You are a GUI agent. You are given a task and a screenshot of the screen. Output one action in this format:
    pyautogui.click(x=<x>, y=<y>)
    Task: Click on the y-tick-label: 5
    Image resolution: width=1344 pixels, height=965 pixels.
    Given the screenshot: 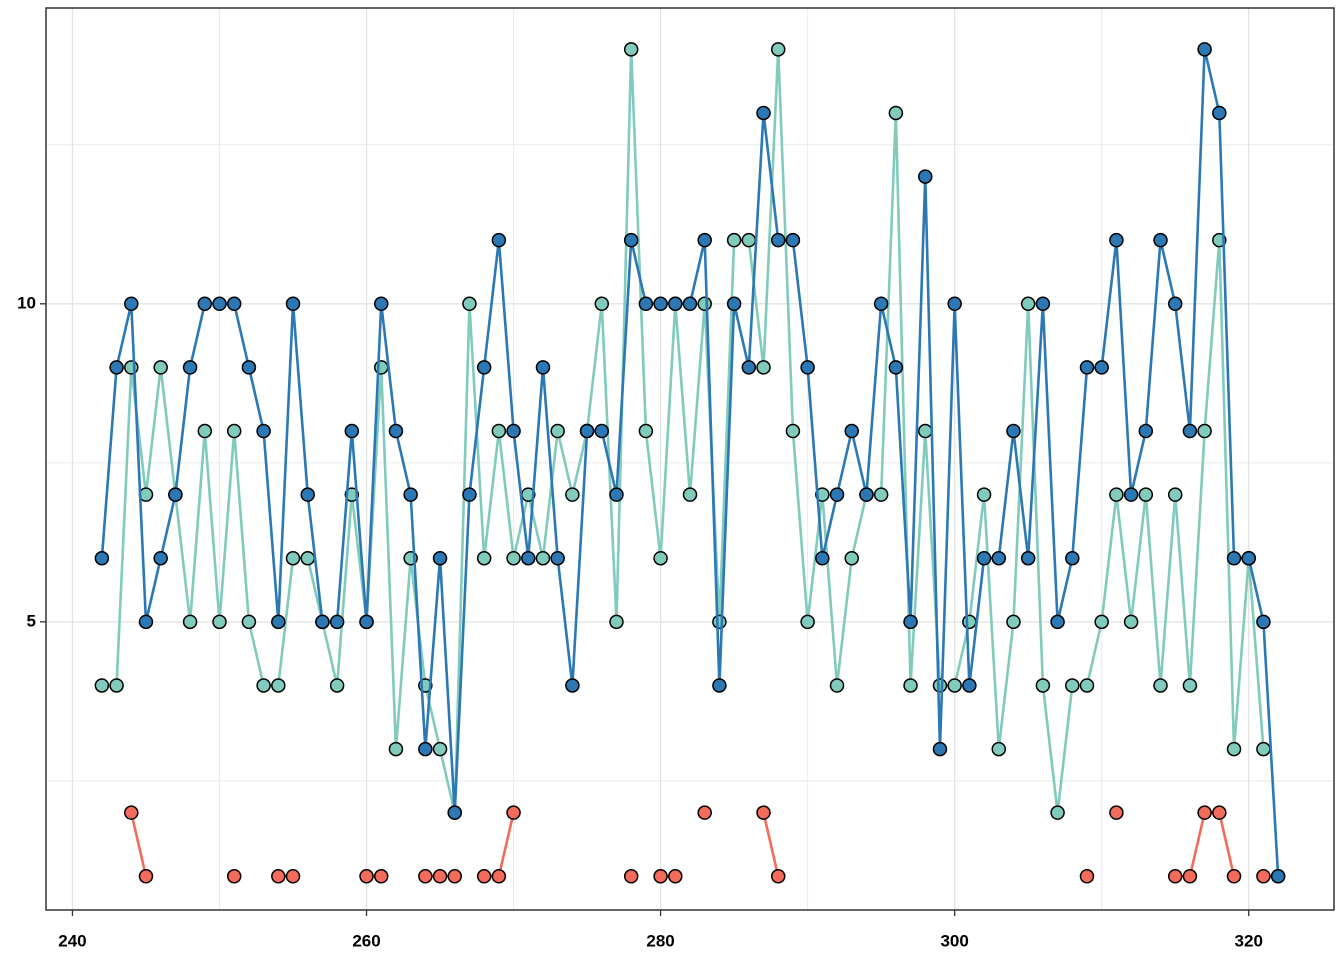 What is the action you would take?
    pyautogui.click(x=31, y=620)
    